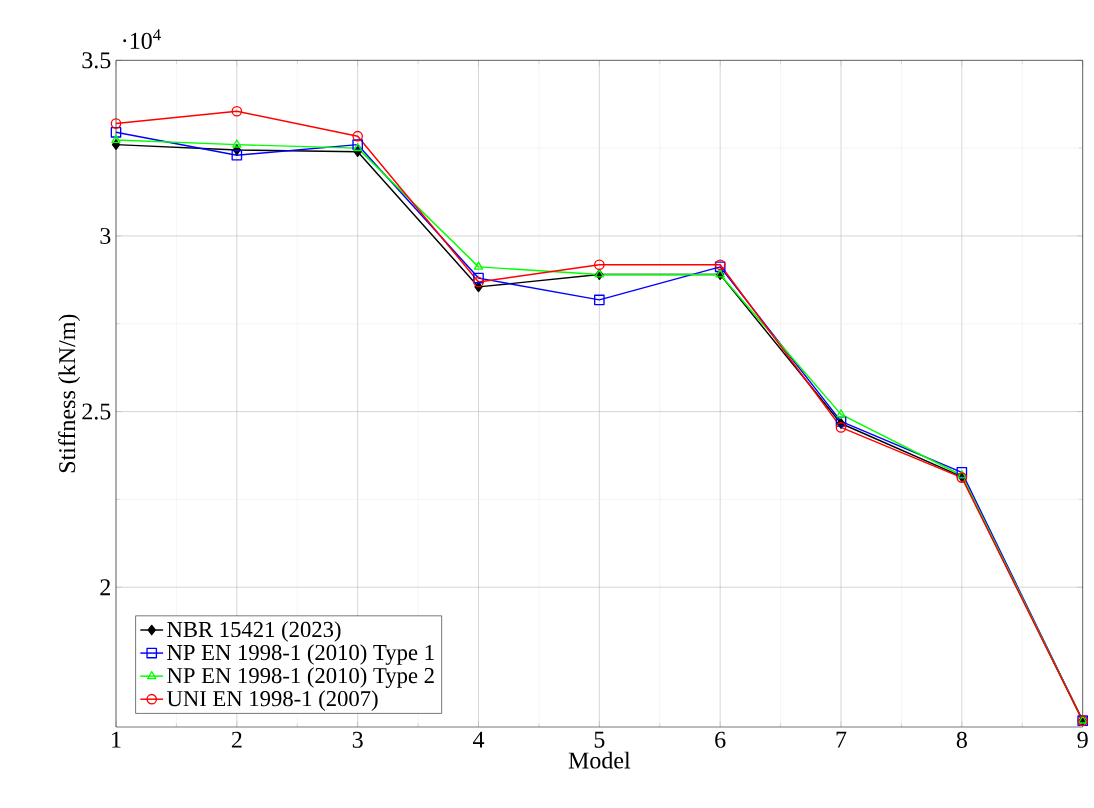 The width and height of the screenshot is (1094, 808). Describe the element at coordinates (69, 393) in the screenshot. I see `y-axis-title: Stiffness (kN/m)` at that location.